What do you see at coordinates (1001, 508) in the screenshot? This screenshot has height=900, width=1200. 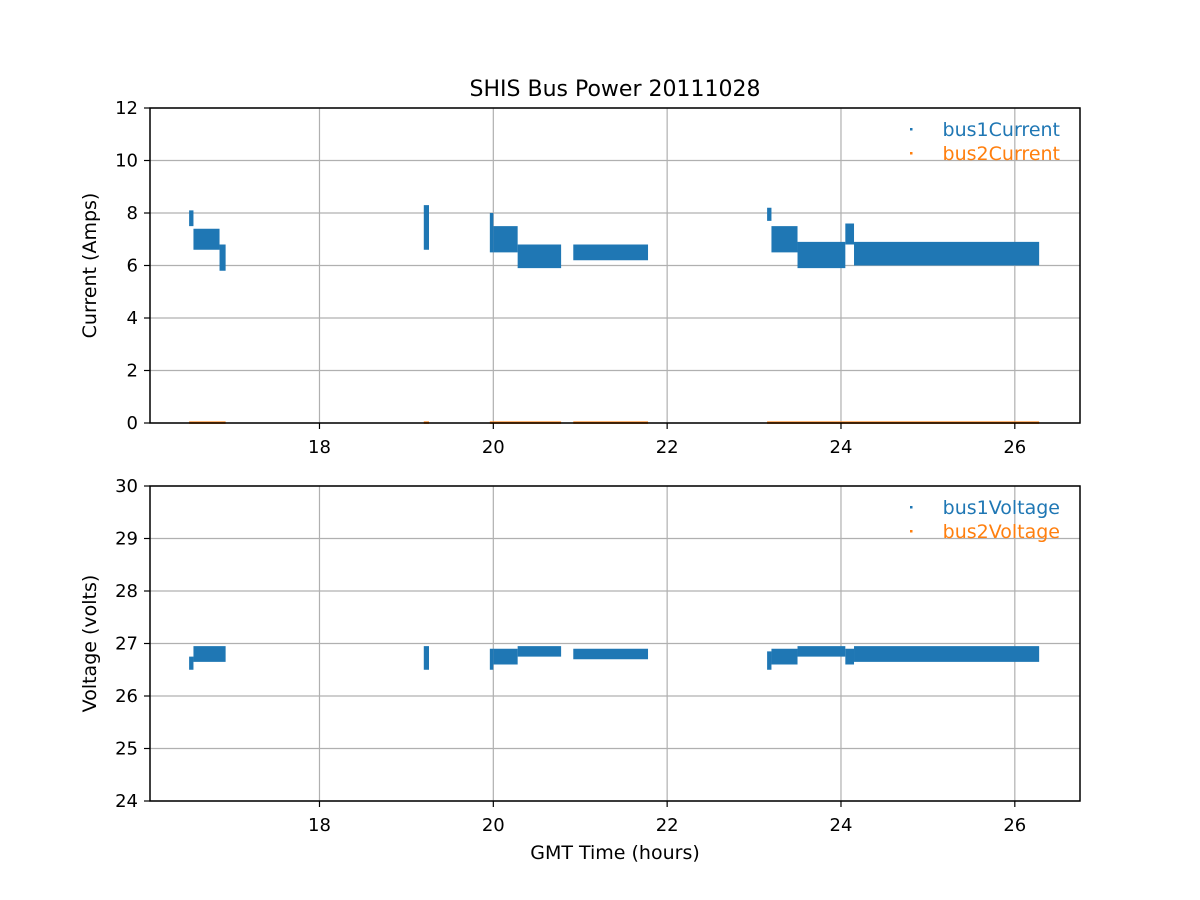 I see `legend-label: bus1Voltage` at bounding box center [1001, 508].